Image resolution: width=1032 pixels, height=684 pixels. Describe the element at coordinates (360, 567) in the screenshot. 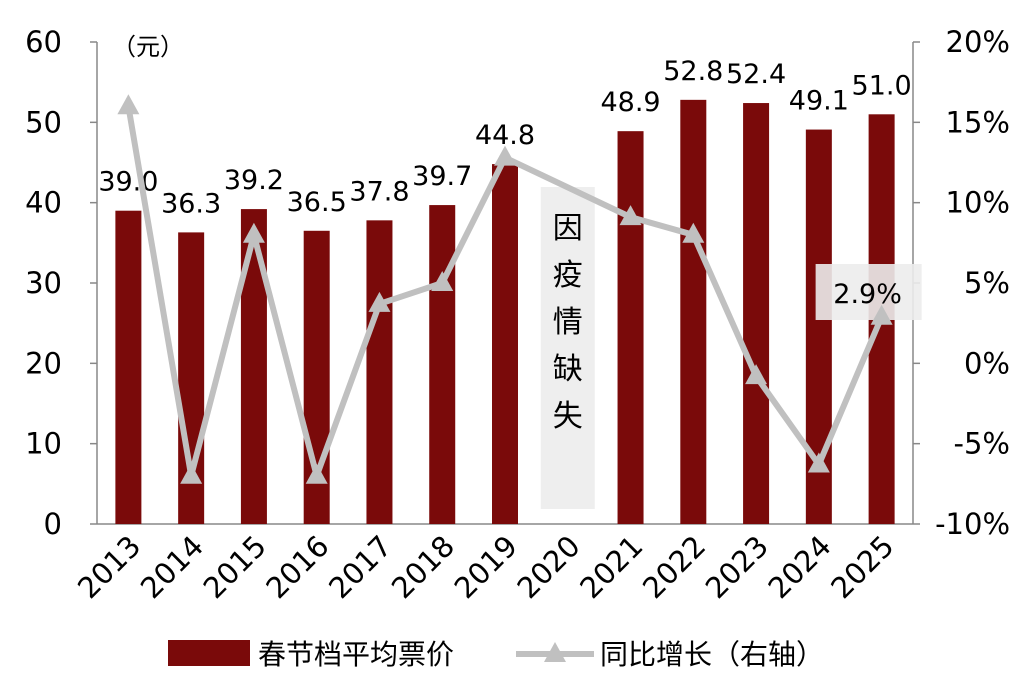

I see `x-tick-label: 2017` at that location.